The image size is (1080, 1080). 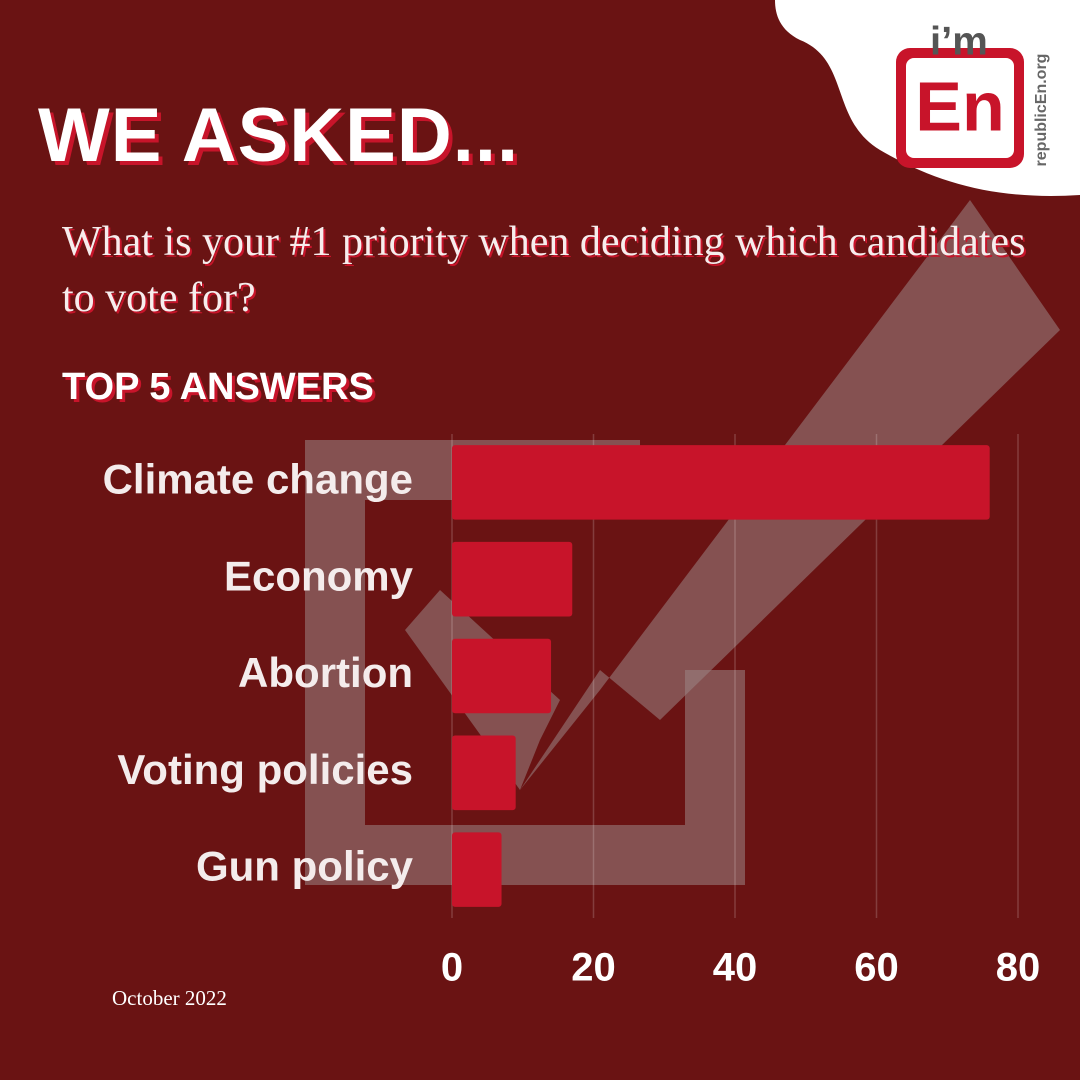 I want to click on footnote: October 2022, so click(x=169, y=998).